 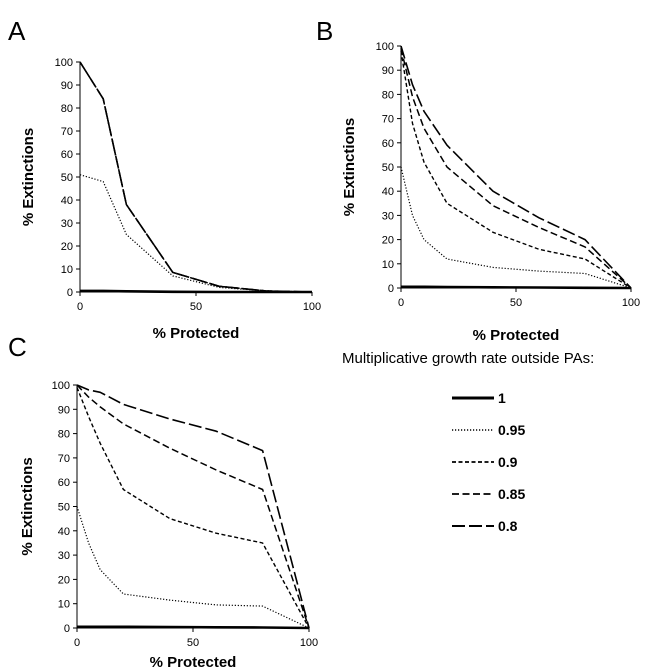 What do you see at coordinates (508, 462) in the screenshot?
I see `legend-label: 0.9` at bounding box center [508, 462].